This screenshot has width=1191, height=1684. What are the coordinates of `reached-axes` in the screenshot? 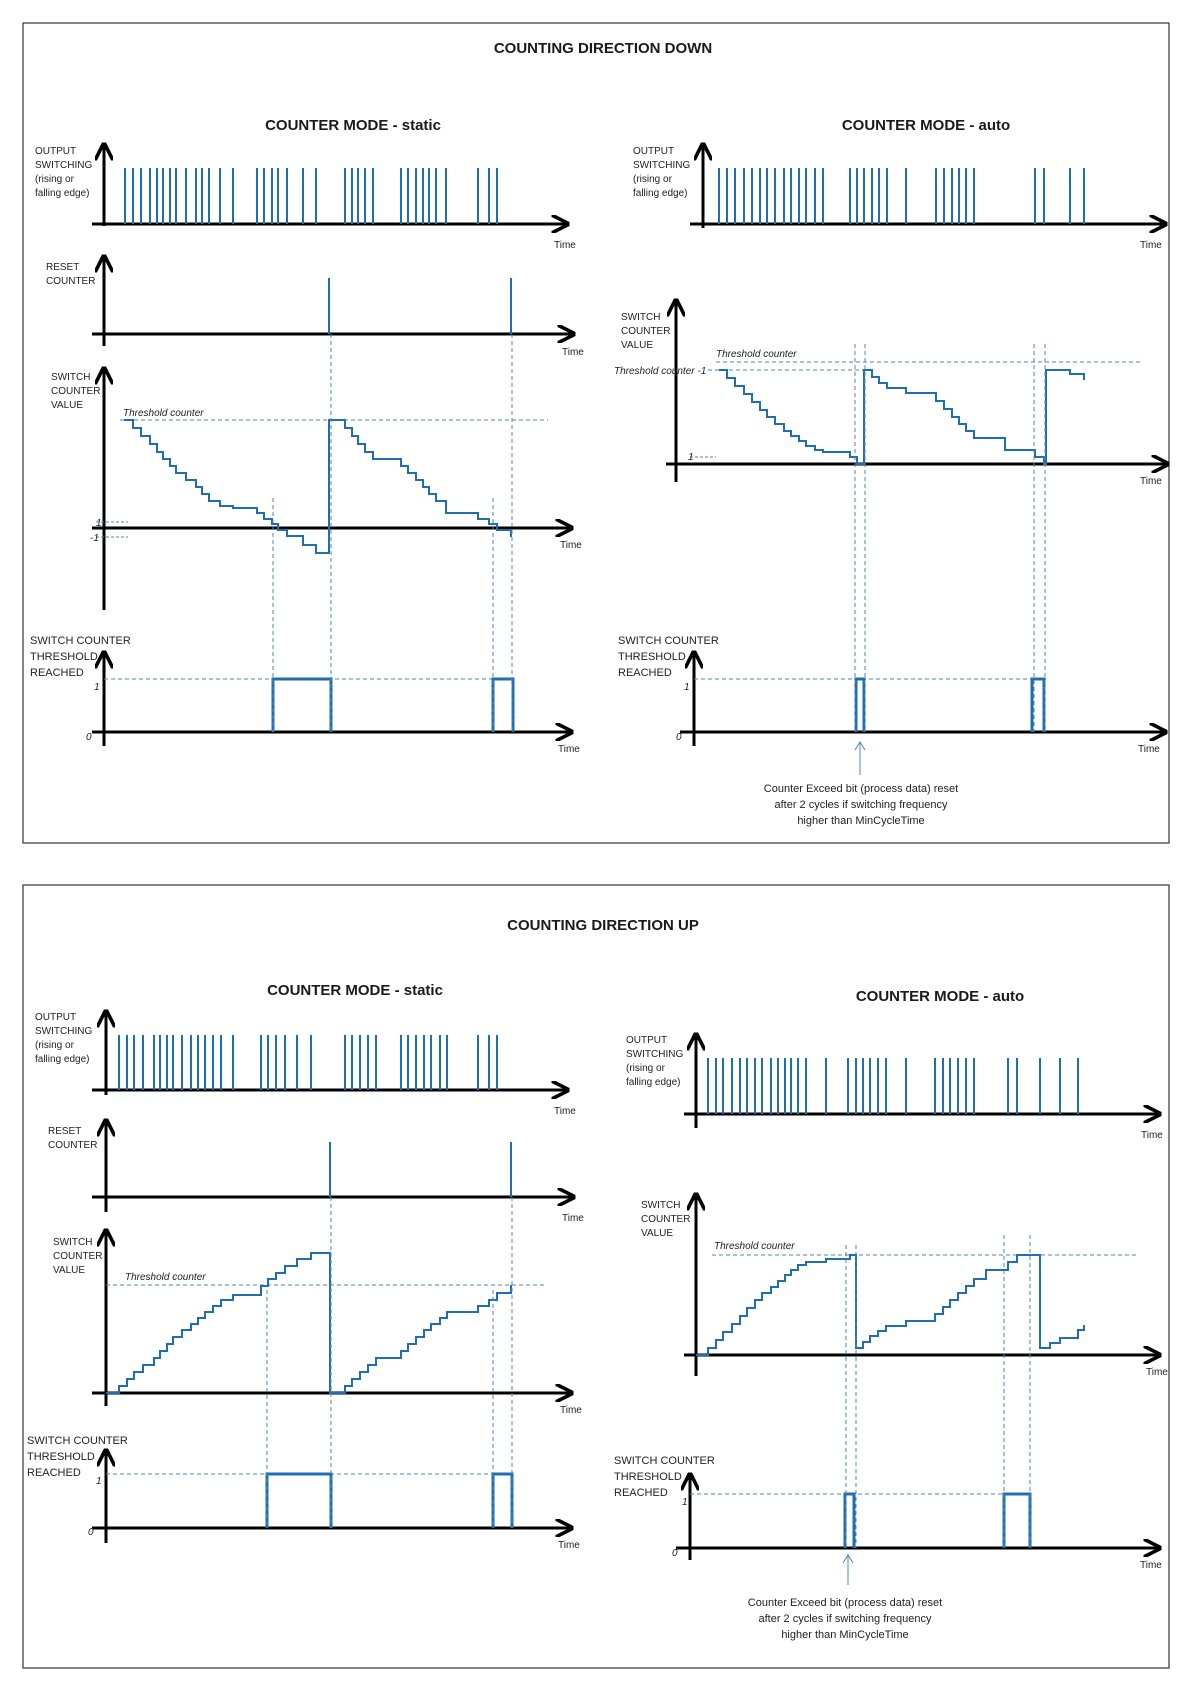 It's located at (922, 700).